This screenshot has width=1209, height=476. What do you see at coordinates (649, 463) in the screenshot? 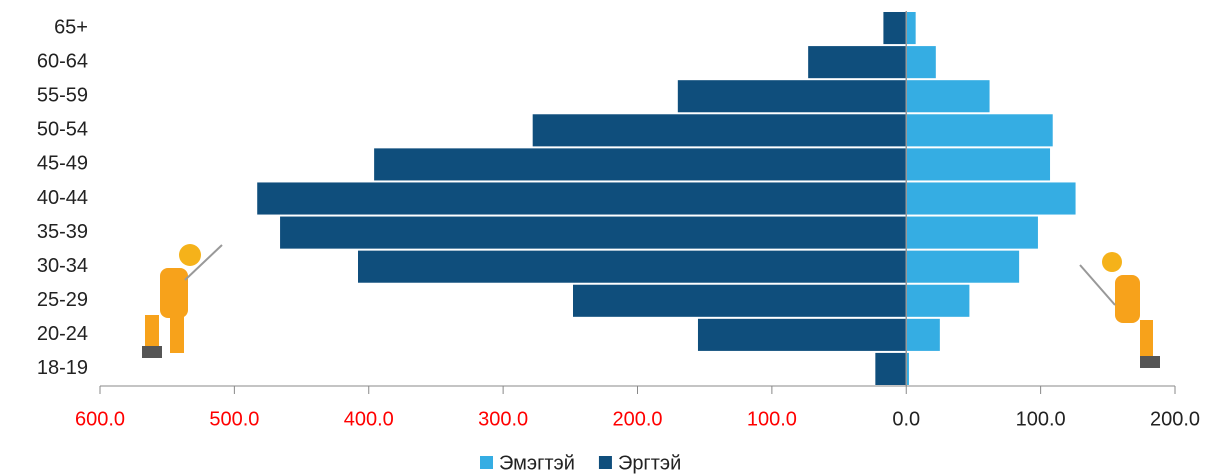
I see `legend-label: Эргтэй` at bounding box center [649, 463].